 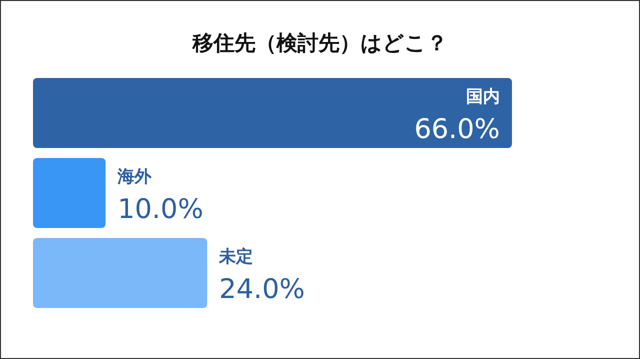 What do you see at coordinates (236, 257) in the screenshot?
I see `y-tick-label: 未定` at bounding box center [236, 257].